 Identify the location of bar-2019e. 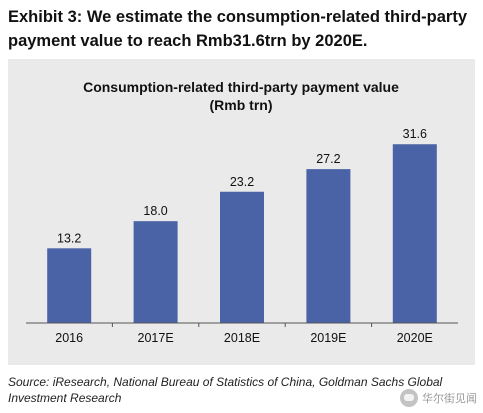
(328, 246).